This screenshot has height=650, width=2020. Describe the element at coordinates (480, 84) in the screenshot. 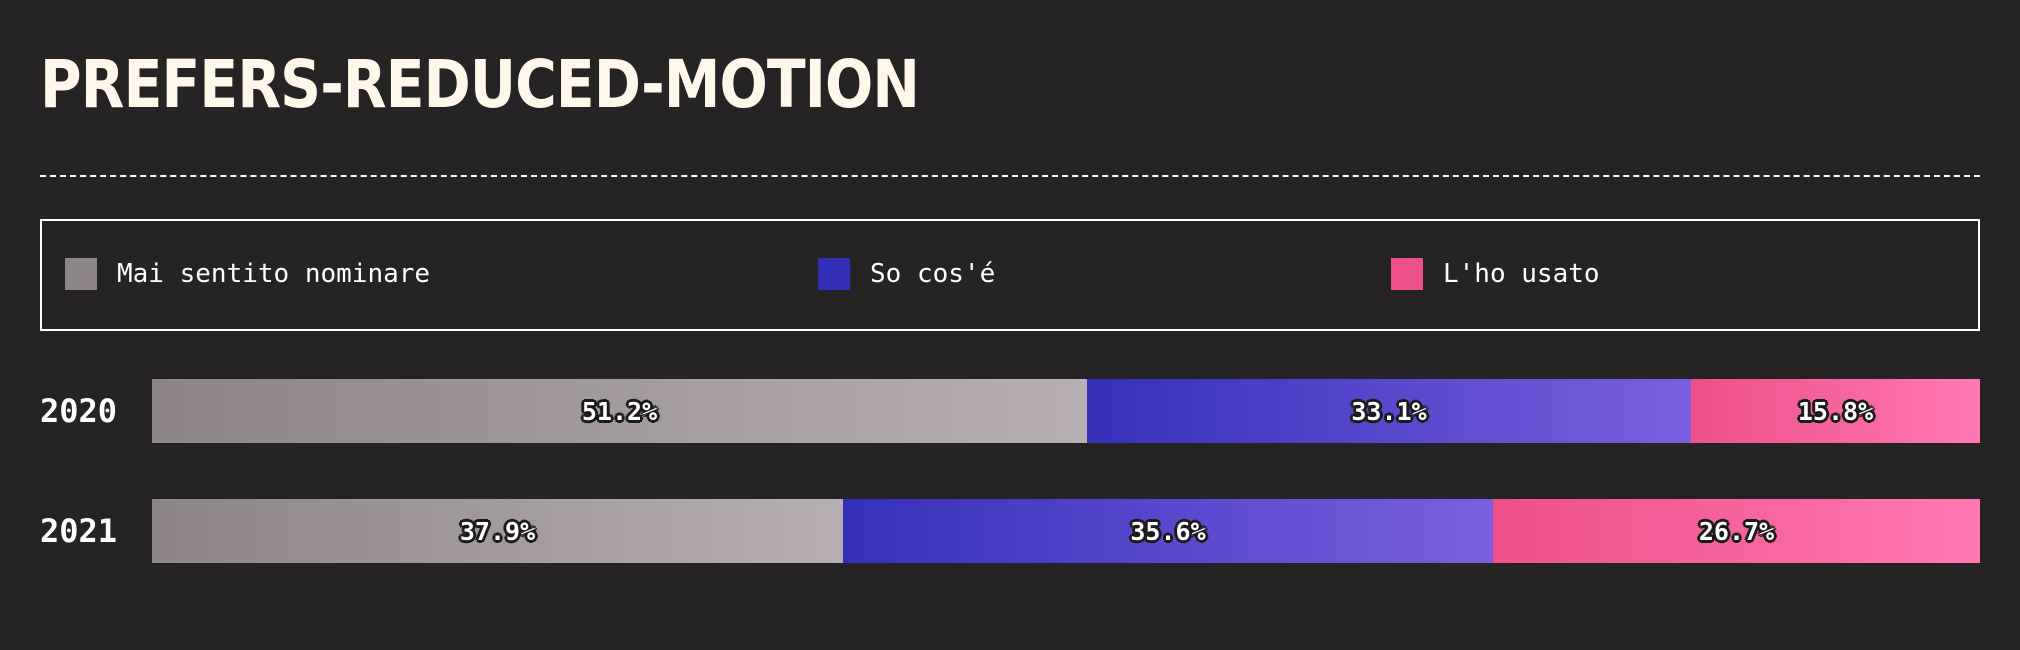

I see `chart-title: PREFERS-REDUCED-MOTION` at that location.